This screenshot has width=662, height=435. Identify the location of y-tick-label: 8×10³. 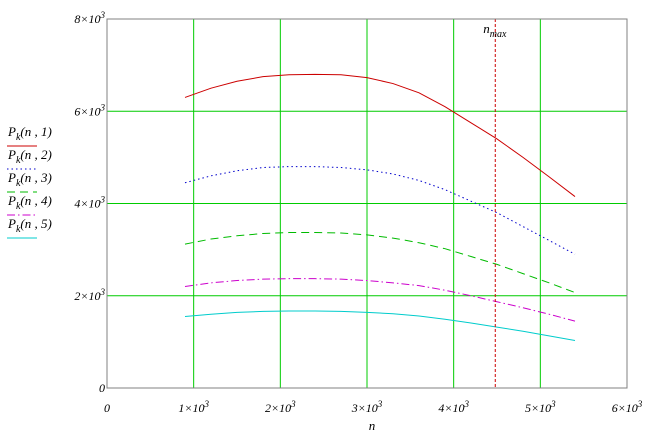
(89, 18).